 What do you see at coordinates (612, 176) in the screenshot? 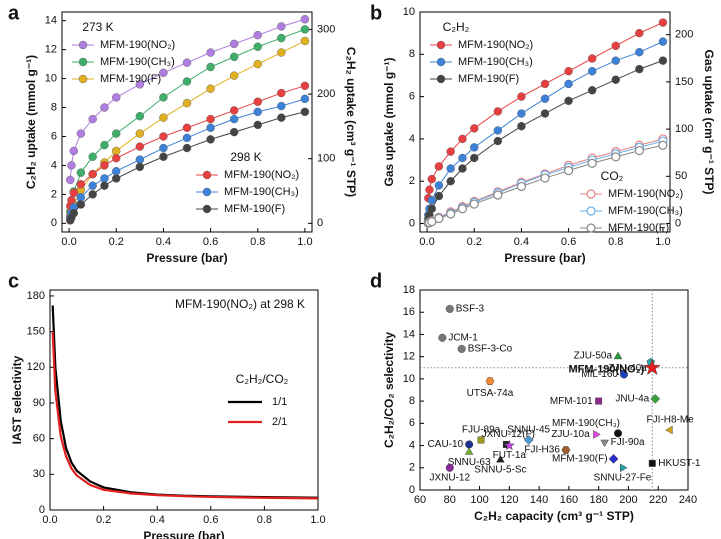
I see `legend-header: CO₂` at bounding box center [612, 176].